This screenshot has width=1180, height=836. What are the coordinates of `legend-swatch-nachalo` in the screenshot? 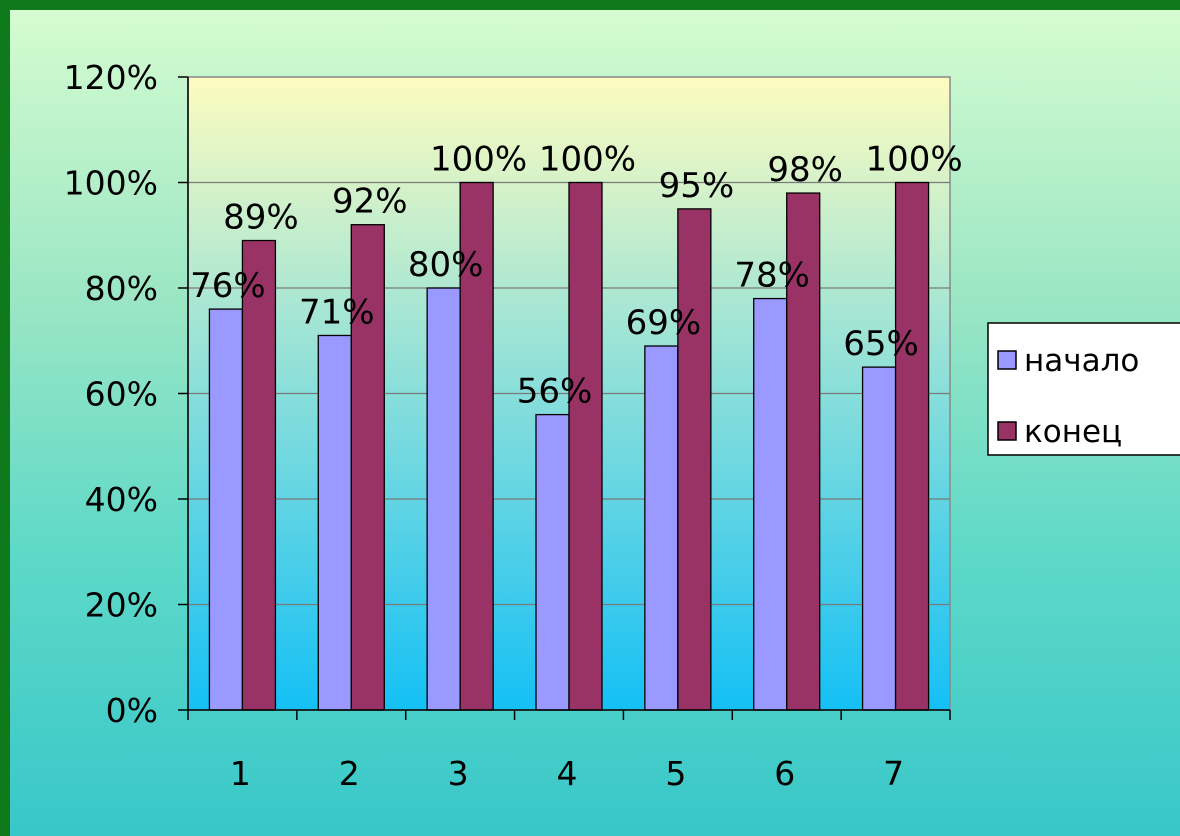 It's located at (1007, 360).